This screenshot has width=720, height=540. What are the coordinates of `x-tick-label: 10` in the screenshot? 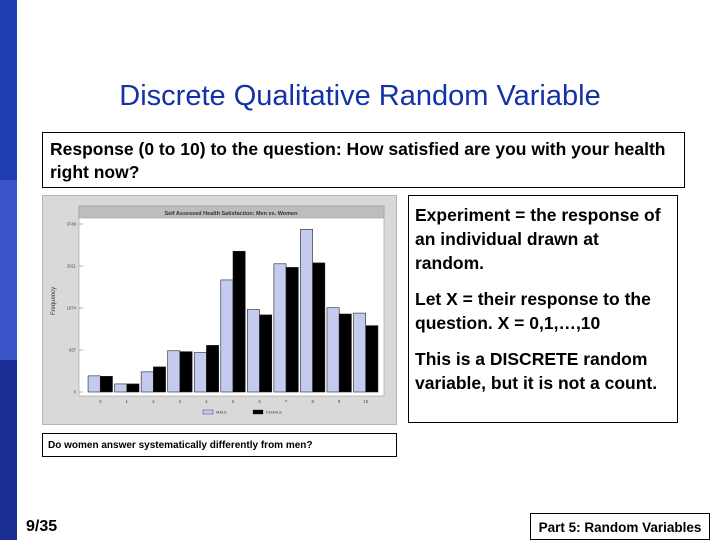 It's located at (365, 401).